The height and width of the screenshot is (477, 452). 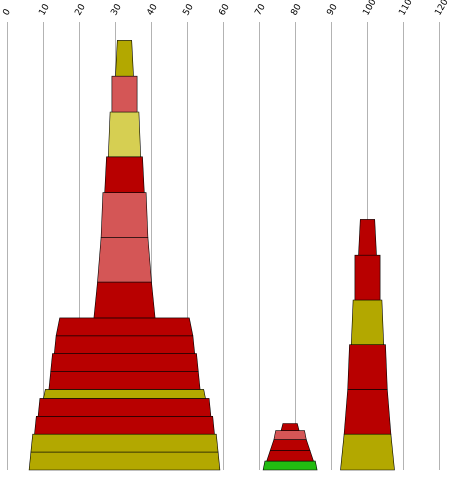 What do you see at coordinates (152, 9) in the screenshot?
I see `x-tick-label: 40` at bounding box center [152, 9].